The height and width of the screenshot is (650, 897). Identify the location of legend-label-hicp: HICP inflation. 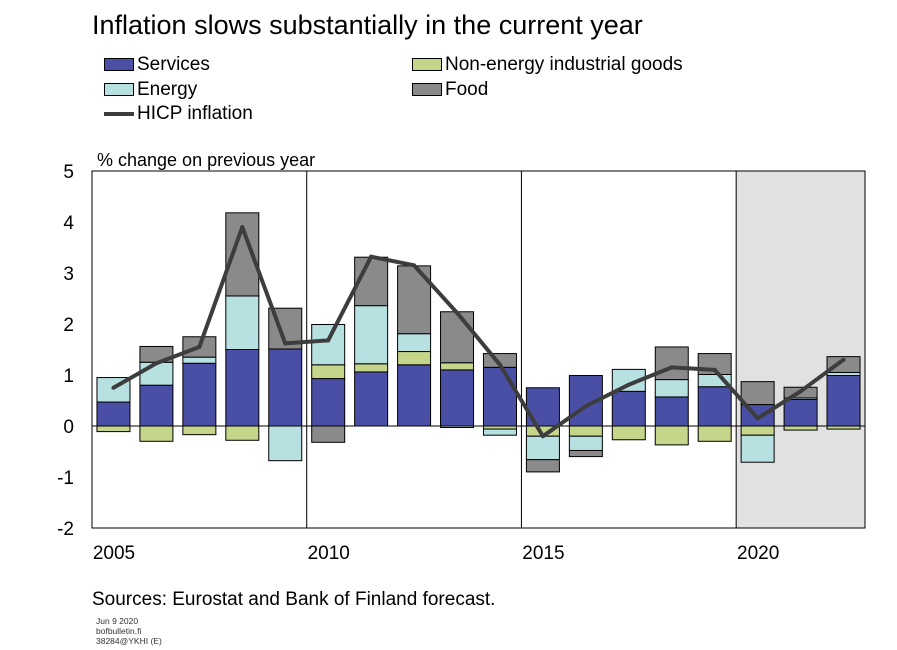
(195, 113).